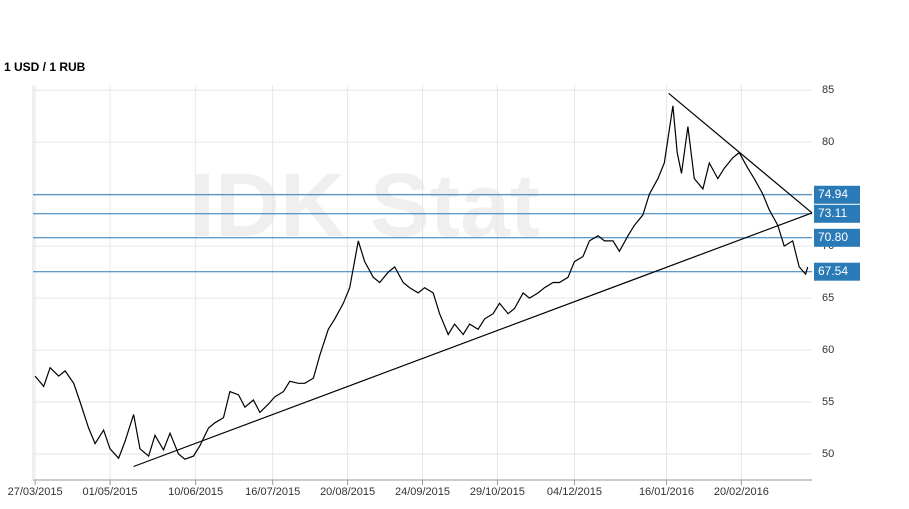 The image size is (909, 509). What do you see at coordinates (828, 350) in the screenshot?
I see `y-tick-label: 60` at bounding box center [828, 350].